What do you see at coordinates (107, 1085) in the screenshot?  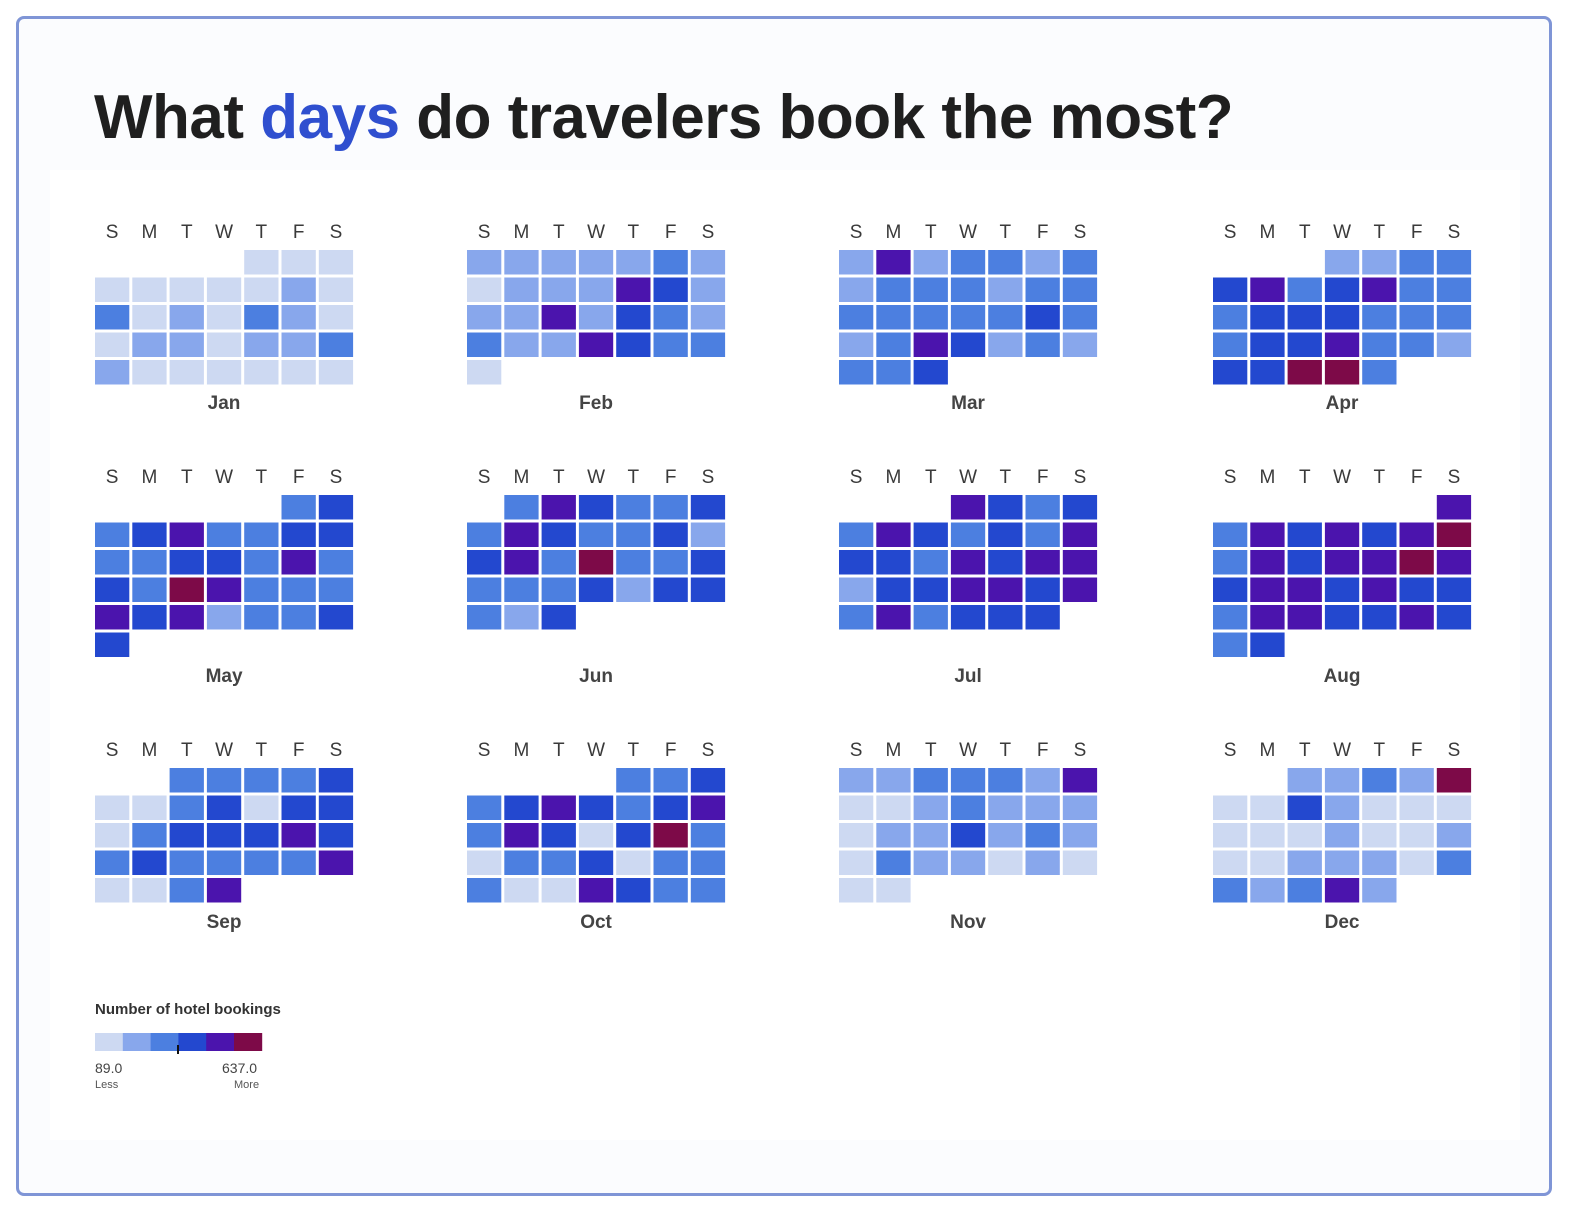 I see `legend-less-label: Less` at bounding box center [107, 1085].